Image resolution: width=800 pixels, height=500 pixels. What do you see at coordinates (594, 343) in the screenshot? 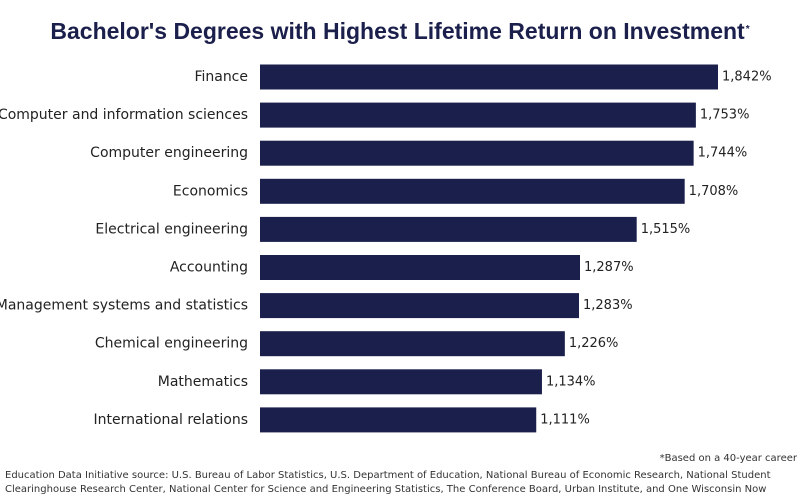
I see `value-label: 1,226%` at bounding box center [594, 343].